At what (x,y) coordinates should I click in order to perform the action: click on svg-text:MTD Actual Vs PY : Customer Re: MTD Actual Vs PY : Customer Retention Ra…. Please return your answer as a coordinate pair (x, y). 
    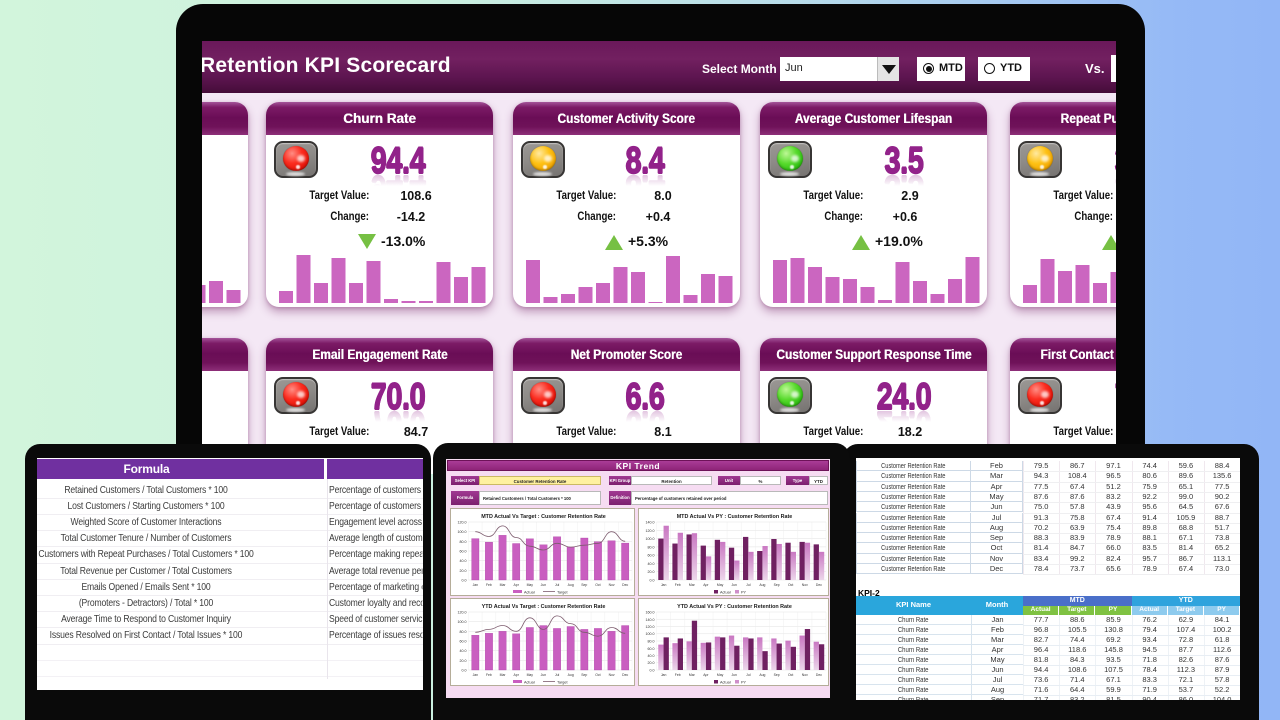
    Looking at the image, I should click on (735, 517).